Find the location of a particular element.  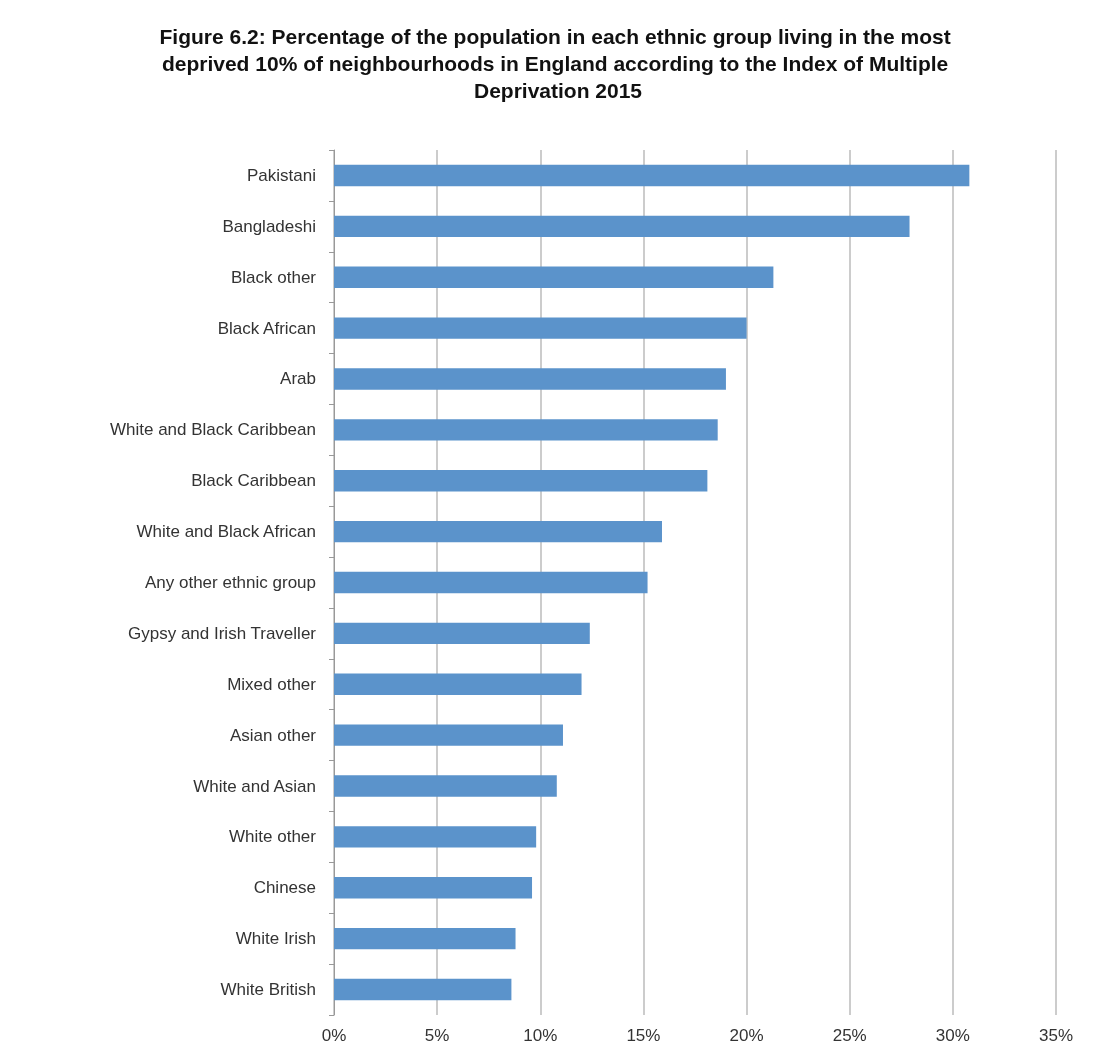

y-tick-label: Black African is located at coordinates (266, 328).